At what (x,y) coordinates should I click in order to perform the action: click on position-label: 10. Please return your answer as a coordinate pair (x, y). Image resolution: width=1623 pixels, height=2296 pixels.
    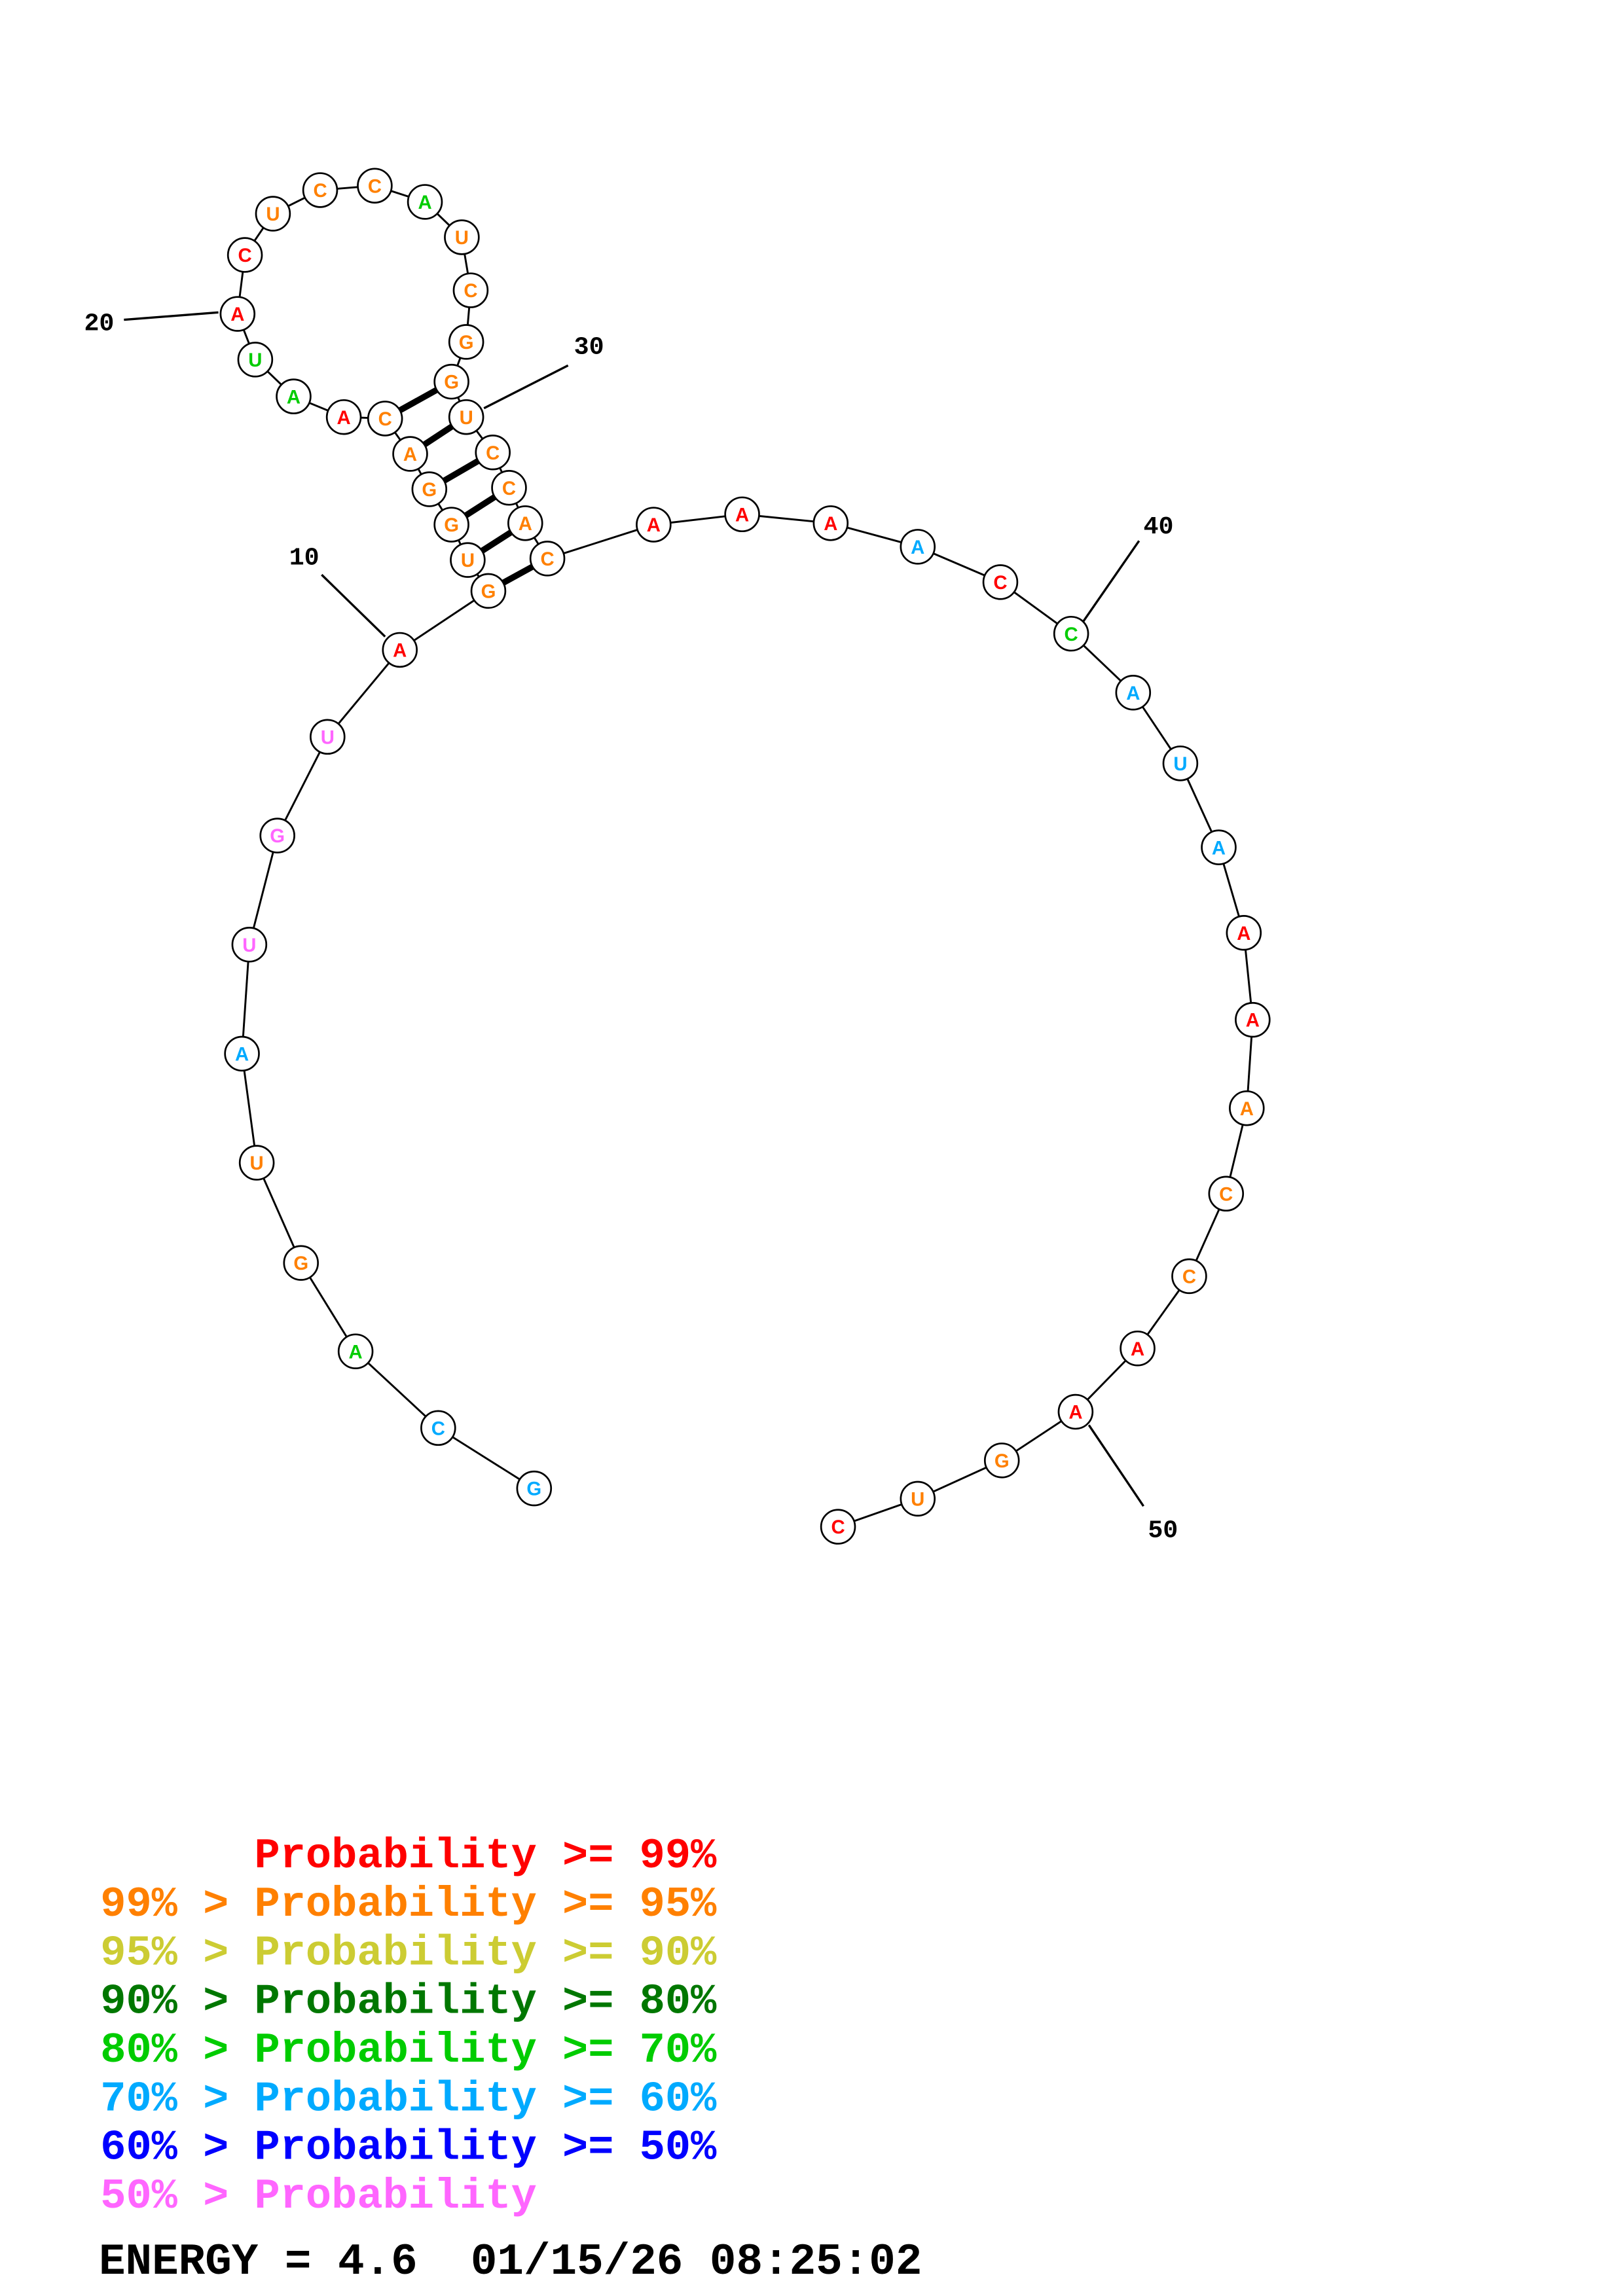
    Looking at the image, I should click on (304, 558).